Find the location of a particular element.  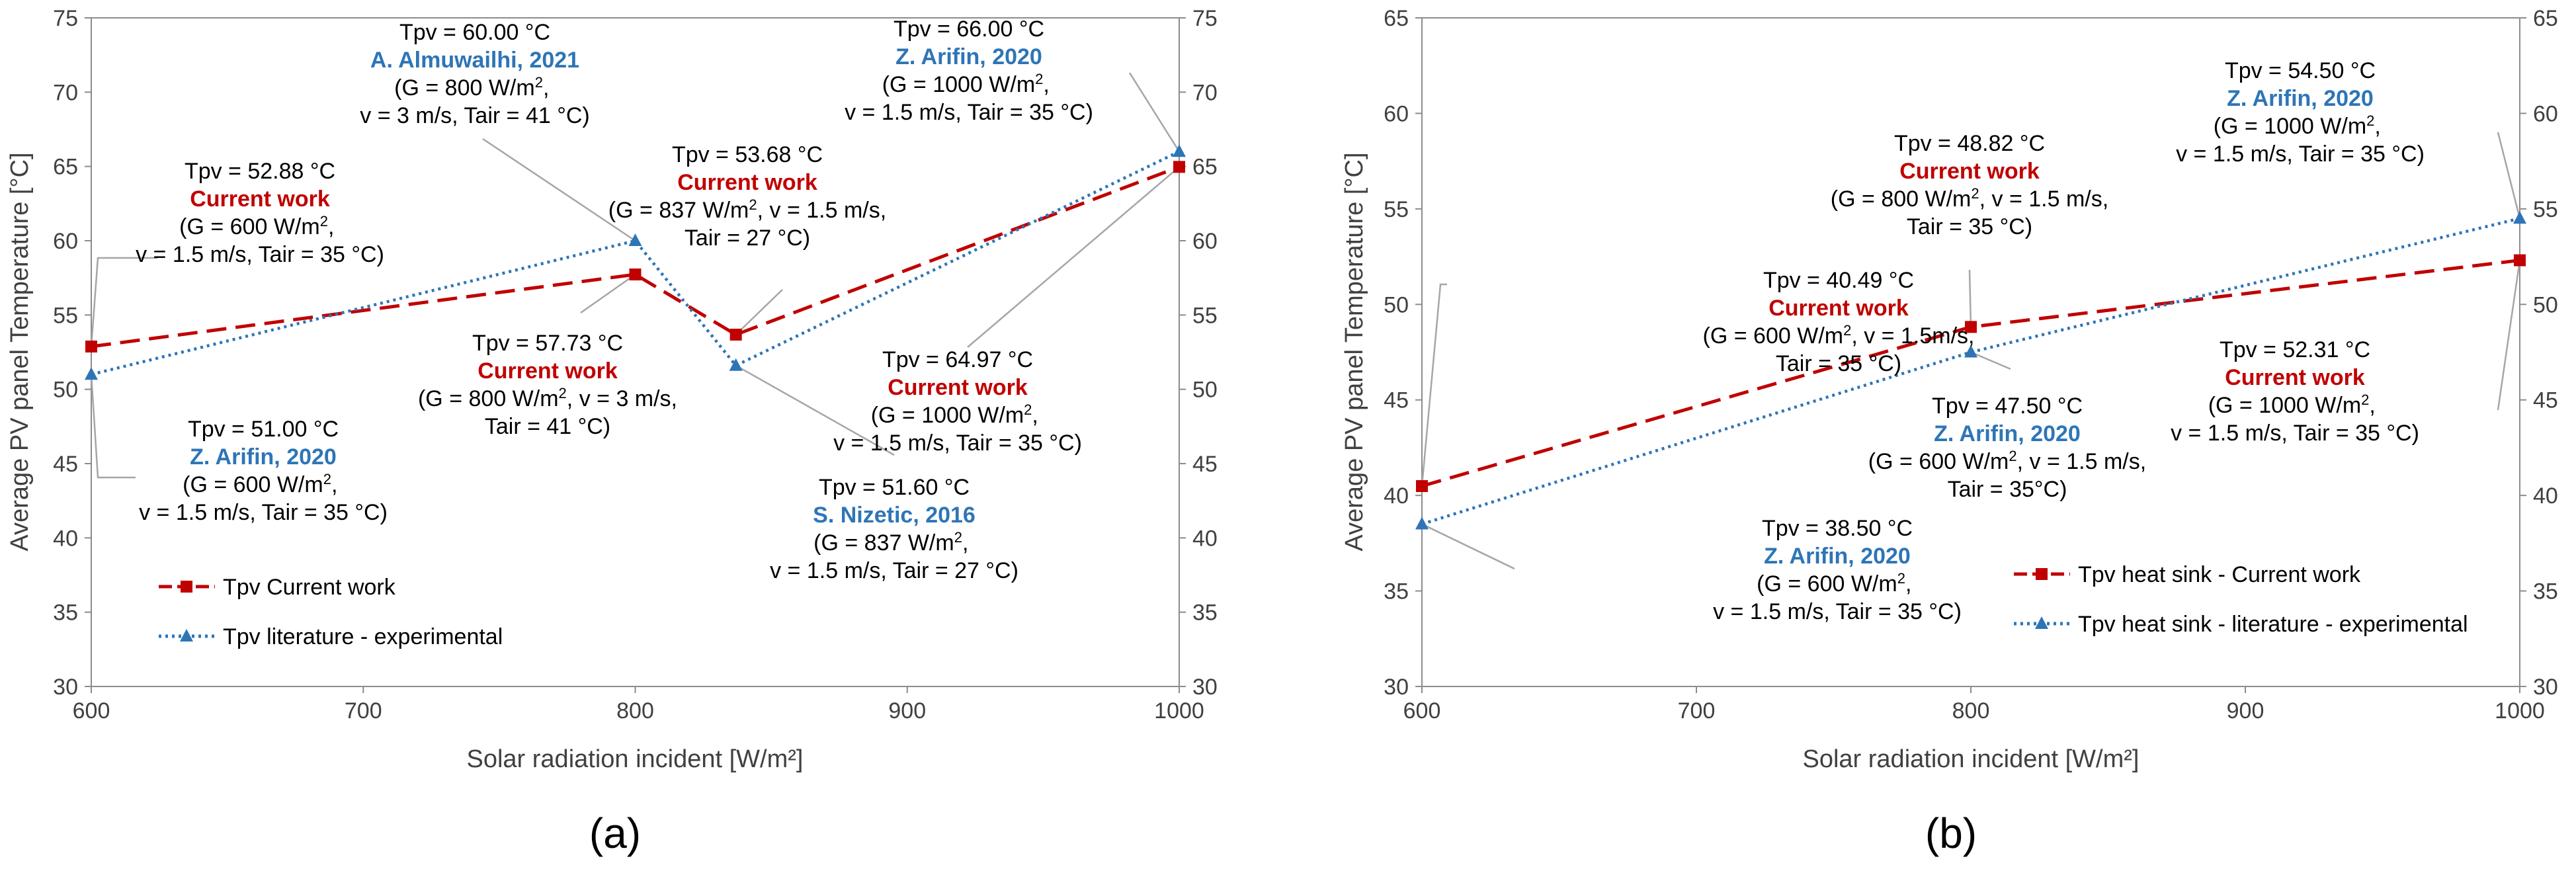

x-axis-title: Solar radiation incident [W/m²] is located at coordinates (1971, 759).